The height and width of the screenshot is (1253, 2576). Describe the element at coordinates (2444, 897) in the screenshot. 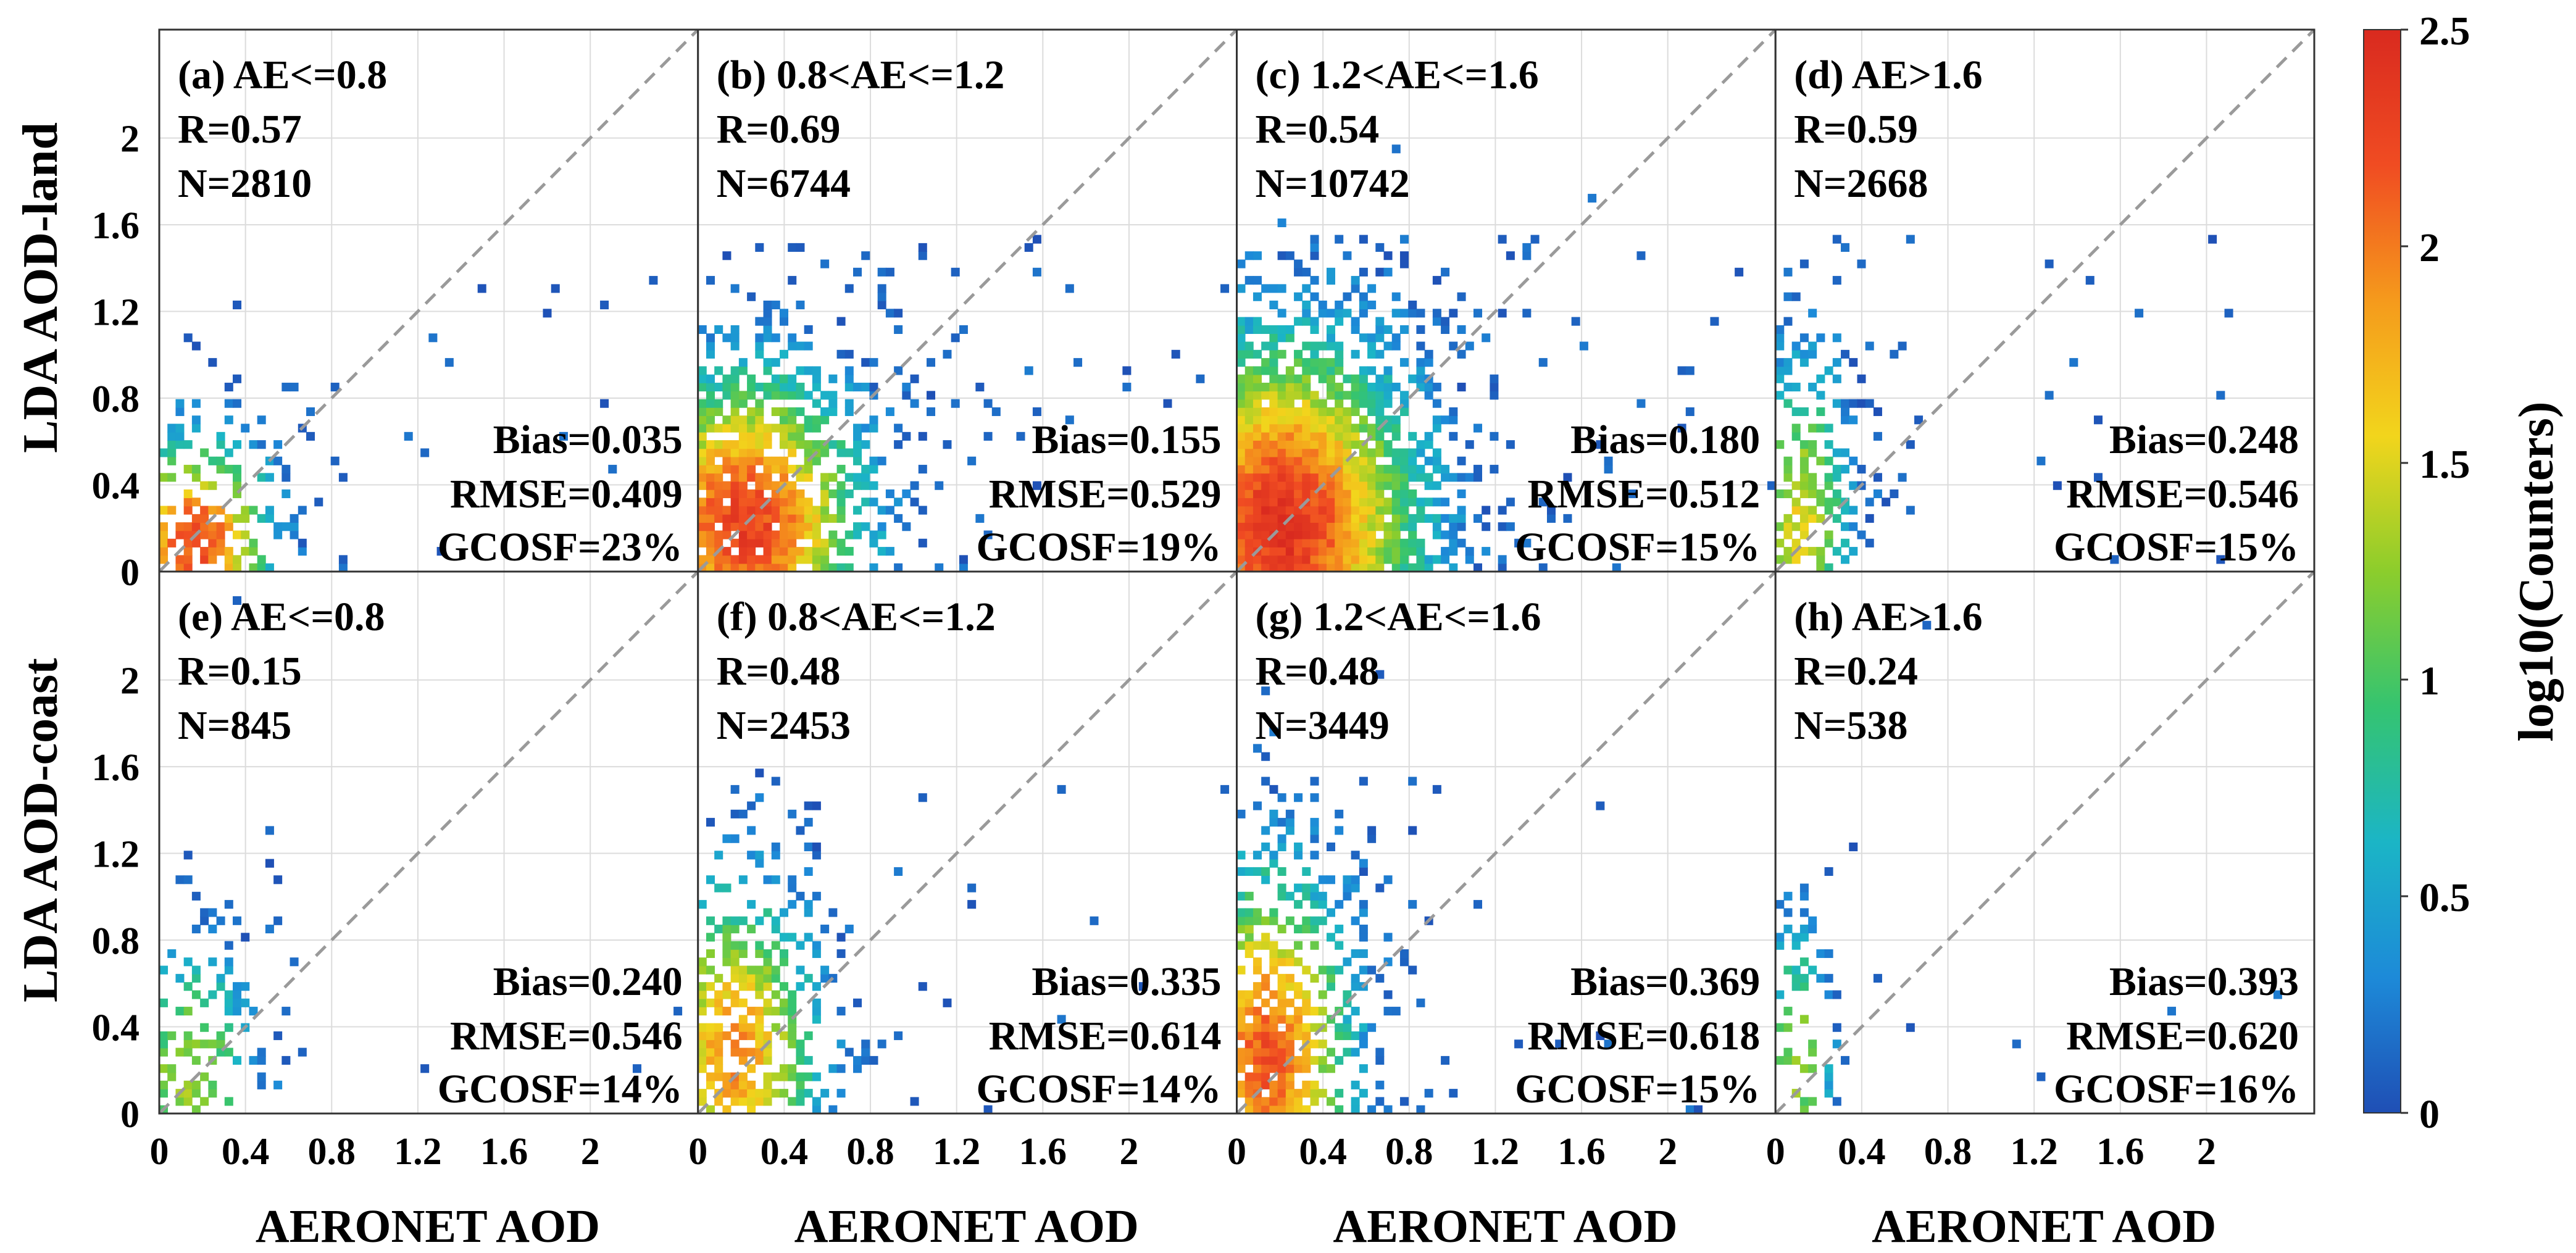

I see `colorbar-tick-label: 0.5` at that location.